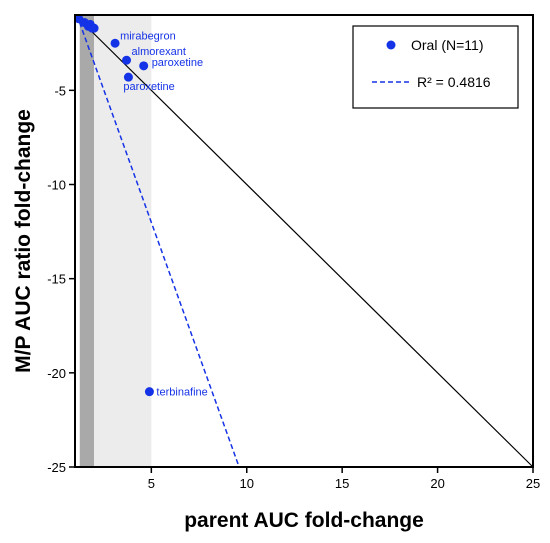  Describe the element at coordinates (56, 373) in the screenshot. I see `y-tick-label--20: -20` at that location.